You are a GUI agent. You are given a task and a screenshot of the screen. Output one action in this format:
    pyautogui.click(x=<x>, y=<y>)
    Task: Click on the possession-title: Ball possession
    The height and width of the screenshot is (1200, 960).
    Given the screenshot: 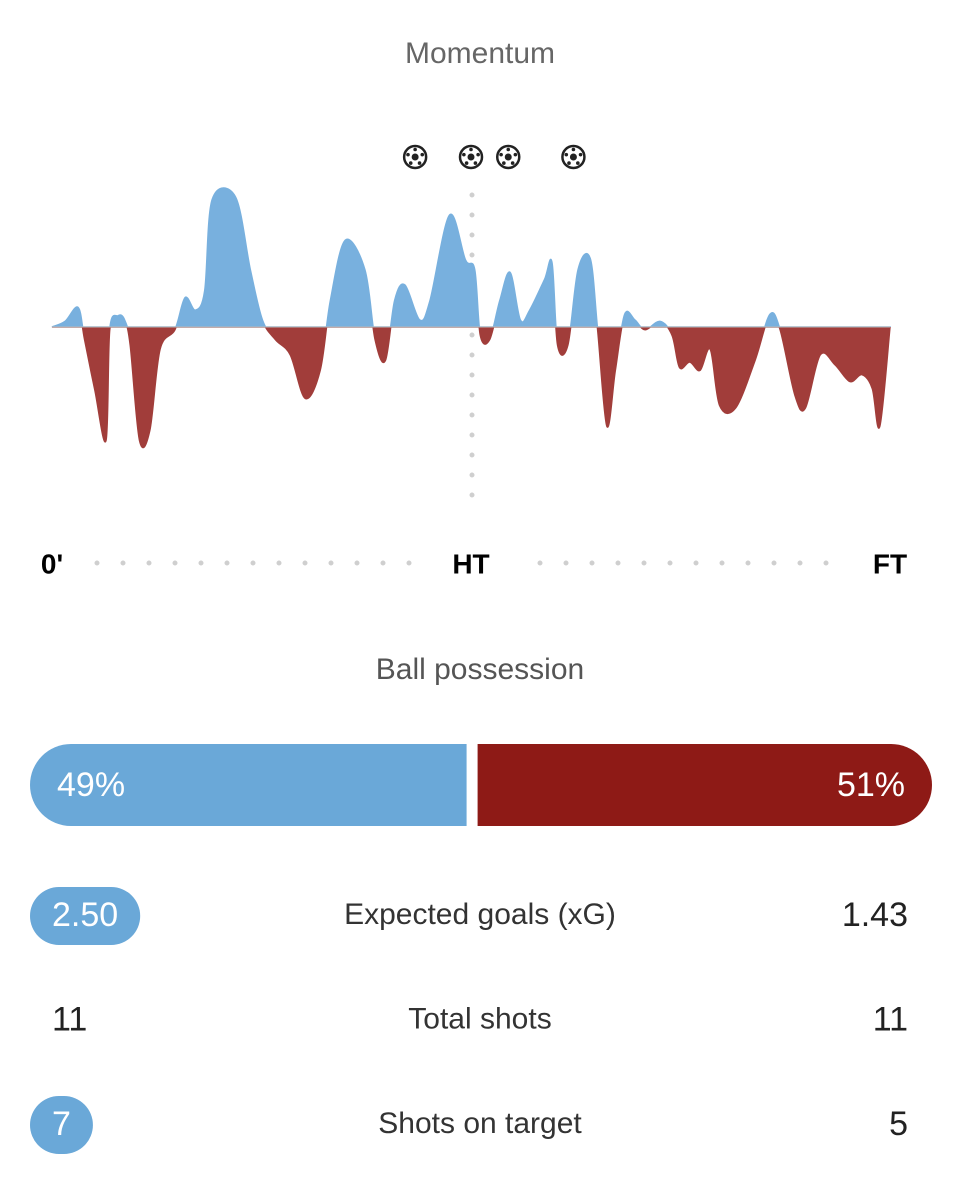 What is the action you would take?
    pyautogui.click(x=480, y=669)
    